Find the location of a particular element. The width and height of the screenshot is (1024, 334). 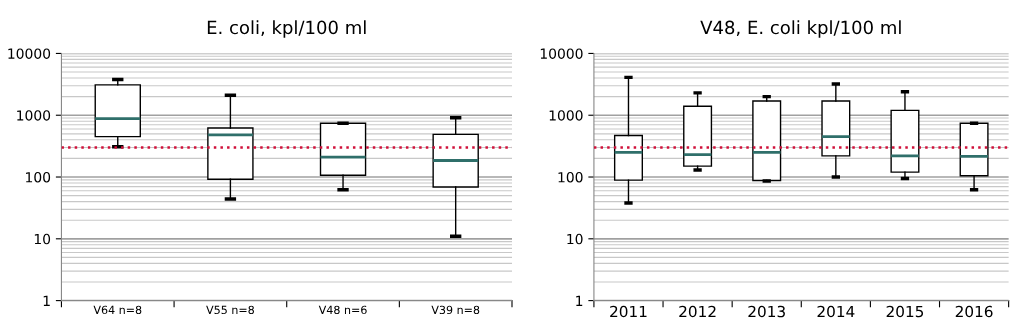

x-tick-label: 2014 is located at coordinates (836, 311).